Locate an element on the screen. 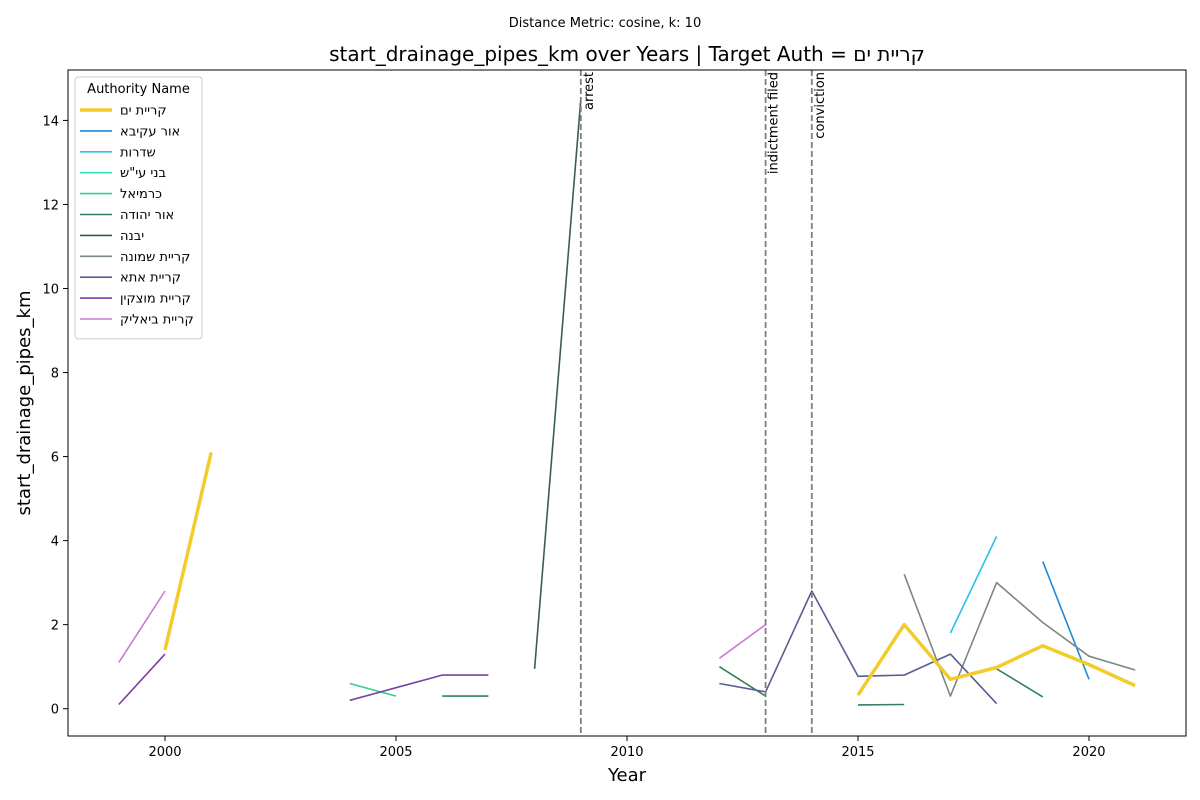 The height and width of the screenshot is (800, 1200). legend-label: יבנה is located at coordinates (132, 236).